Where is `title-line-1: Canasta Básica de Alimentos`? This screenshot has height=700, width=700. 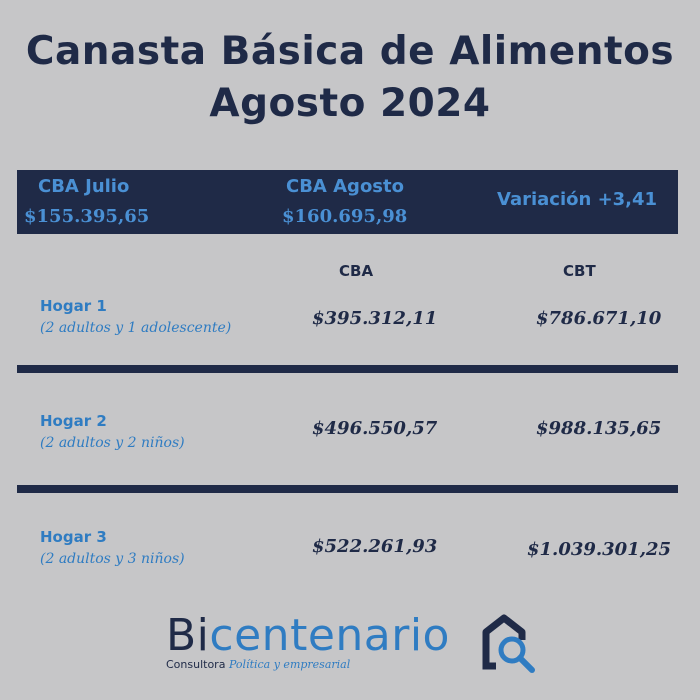 title-line-1: Canasta Básica de Alimentos is located at coordinates (350, 51).